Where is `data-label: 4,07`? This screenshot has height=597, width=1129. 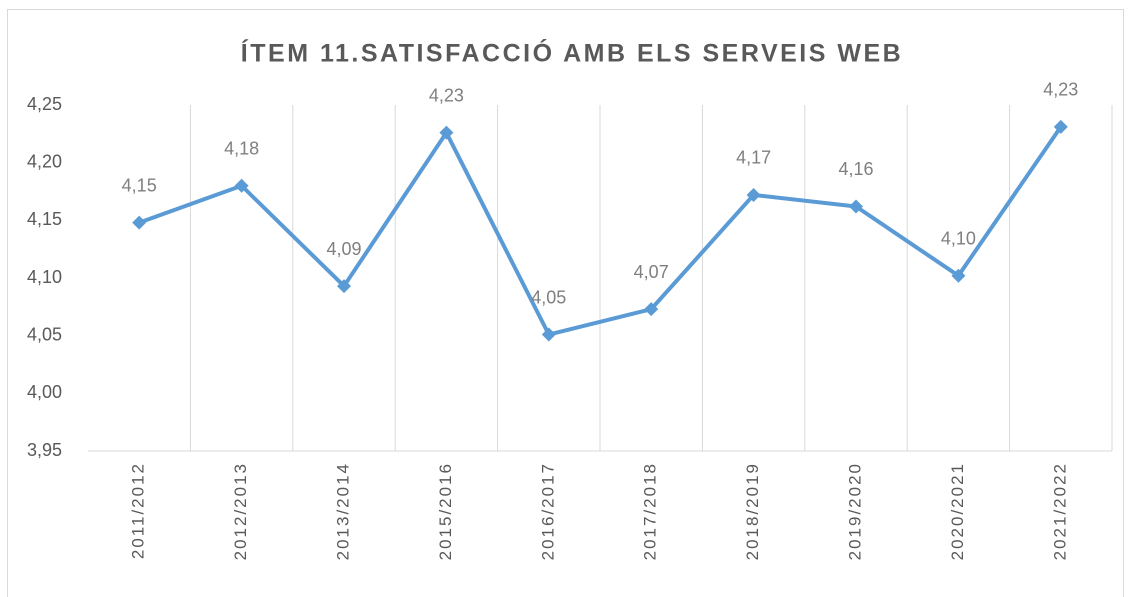 data-label: 4,07 is located at coordinates (651, 272).